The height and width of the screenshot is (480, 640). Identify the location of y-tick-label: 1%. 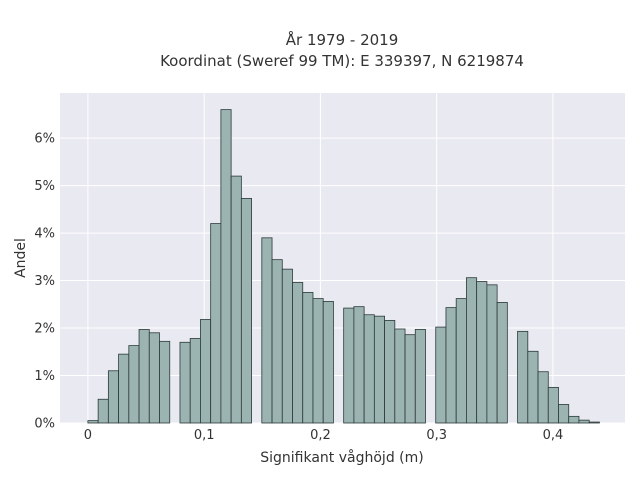
(44, 376).